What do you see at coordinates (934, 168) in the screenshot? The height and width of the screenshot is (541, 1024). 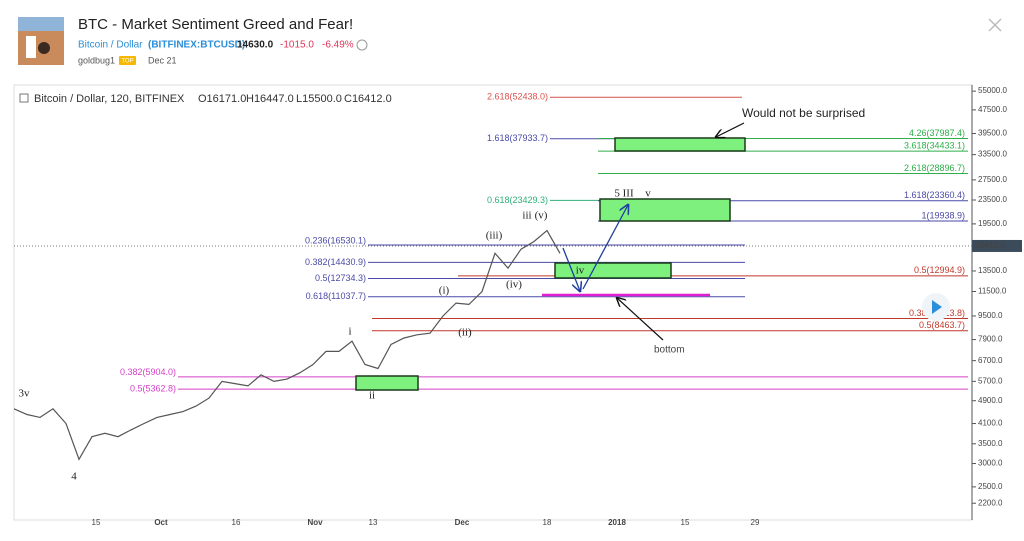 I see `fib-label: 2.618(28896.7)` at bounding box center [934, 168].